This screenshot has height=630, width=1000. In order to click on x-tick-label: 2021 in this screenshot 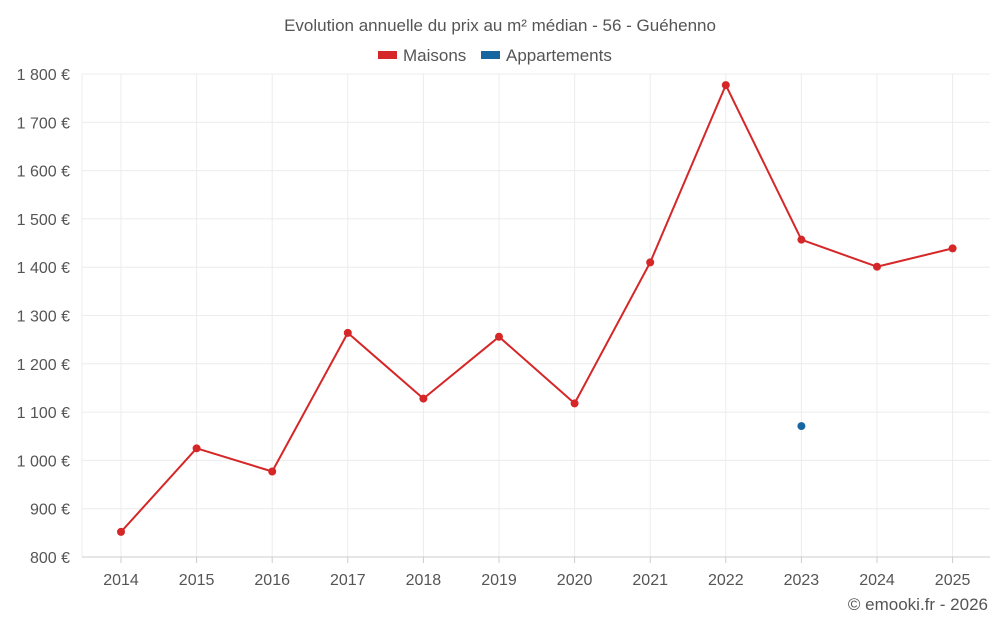, I will do `click(650, 580)`.